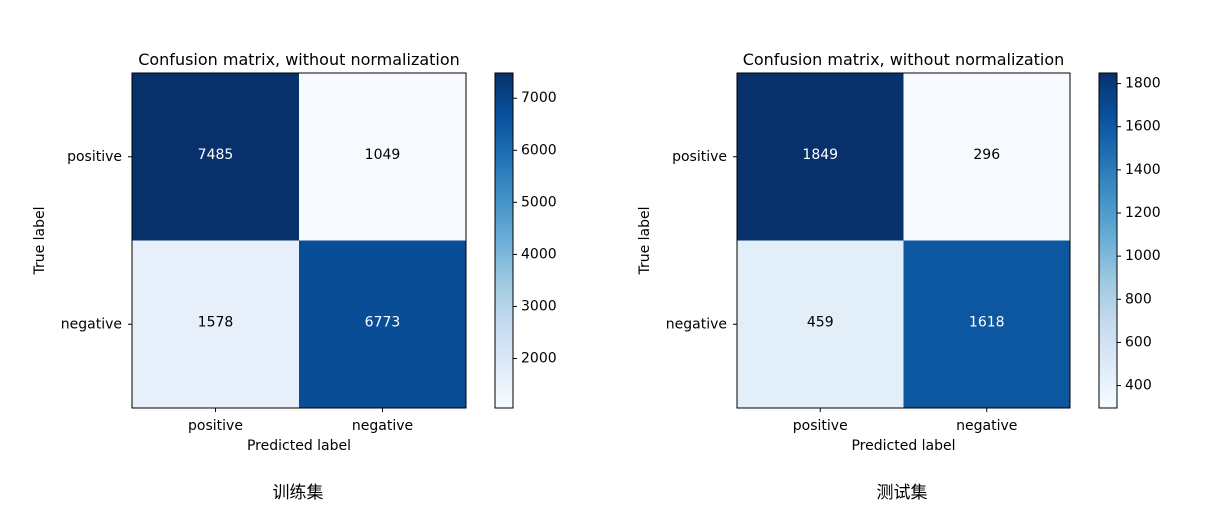 The height and width of the screenshot is (520, 1230). What do you see at coordinates (539, 150) in the screenshot?
I see `colorbar-tick-label: 6000` at bounding box center [539, 150].